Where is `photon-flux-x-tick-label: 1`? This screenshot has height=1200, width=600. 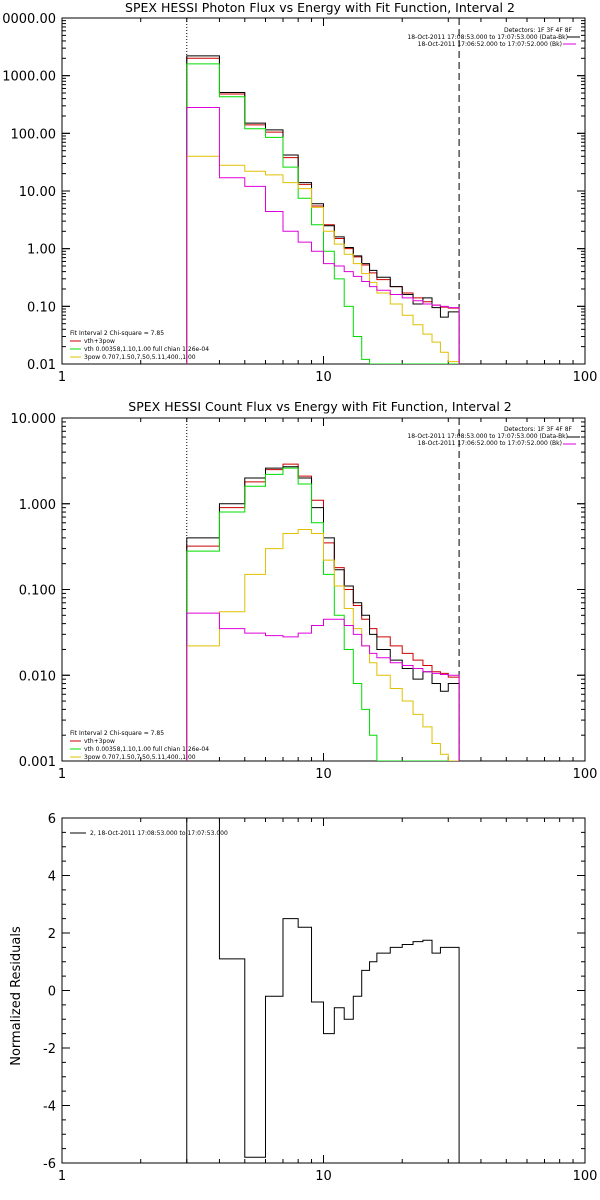
photon-flux-x-tick-label: 1 is located at coordinates (62, 377).